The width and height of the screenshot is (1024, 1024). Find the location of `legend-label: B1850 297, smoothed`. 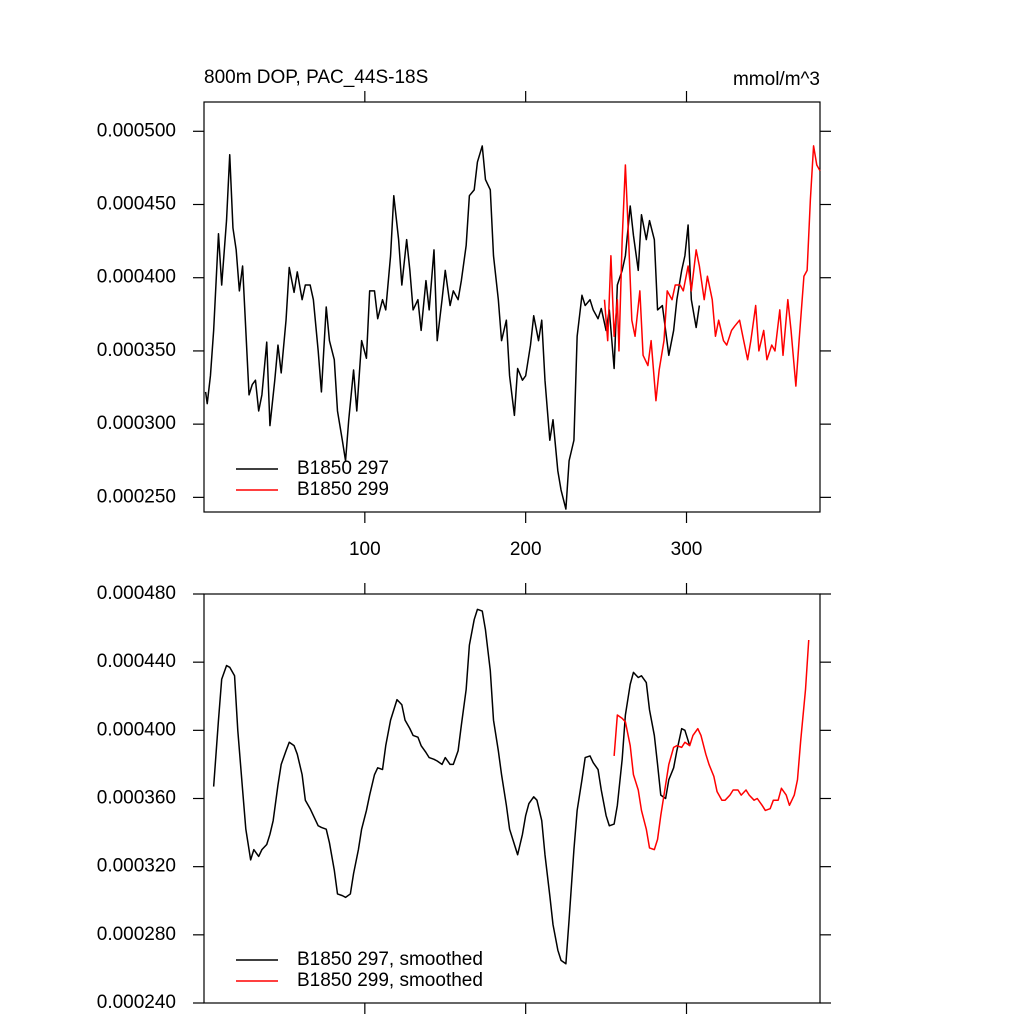

legend-label: B1850 297, smoothed is located at coordinates (390, 959).